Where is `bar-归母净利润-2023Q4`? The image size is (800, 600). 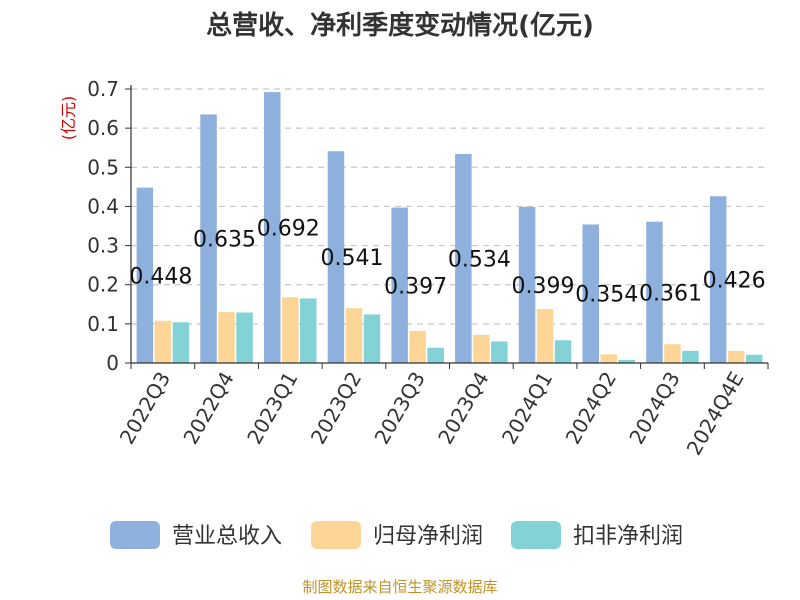 bar-归母净利润-2023Q4 is located at coordinates (481, 348).